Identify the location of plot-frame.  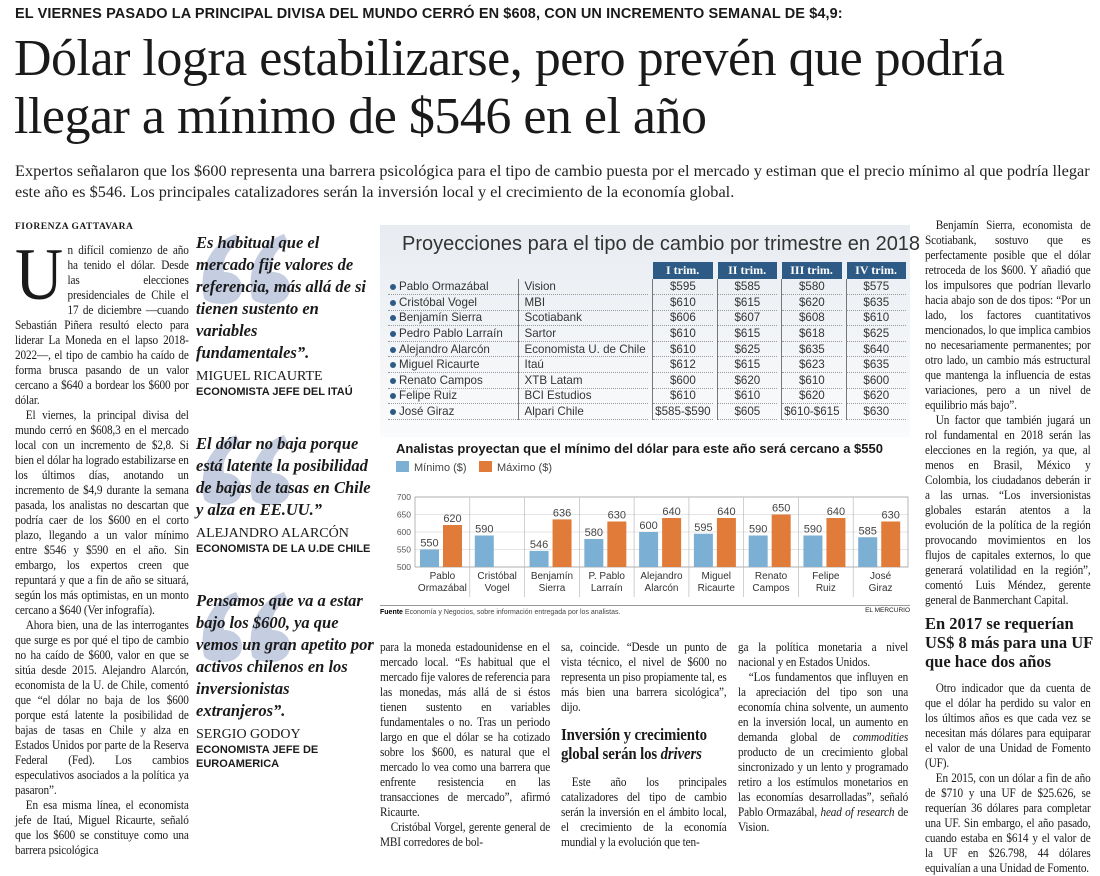
(661, 532).